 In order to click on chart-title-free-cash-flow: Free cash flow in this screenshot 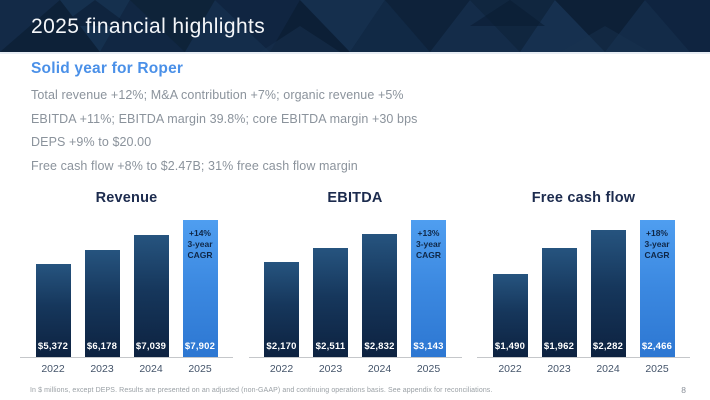, I will do `click(583, 198)`.